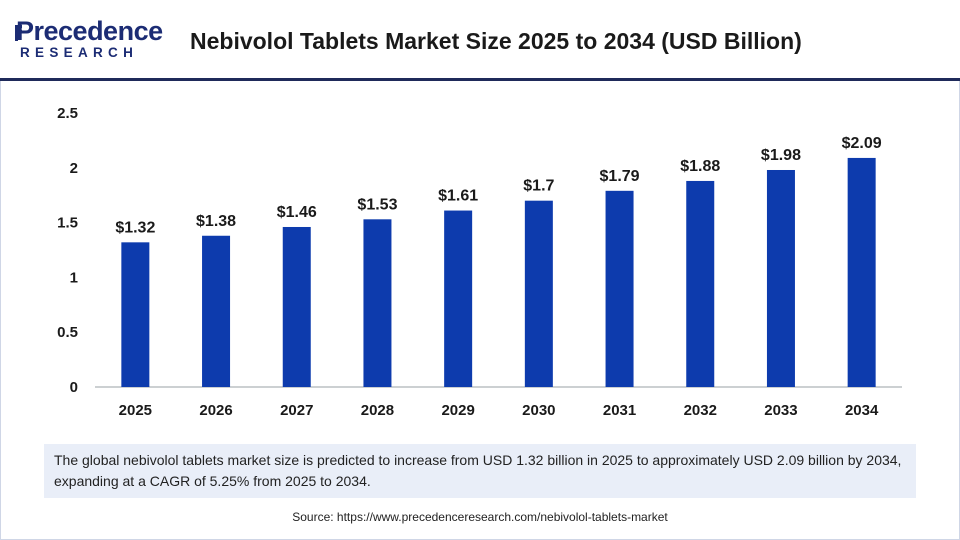  I want to click on brand-name: Precedence, so click(89, 31).